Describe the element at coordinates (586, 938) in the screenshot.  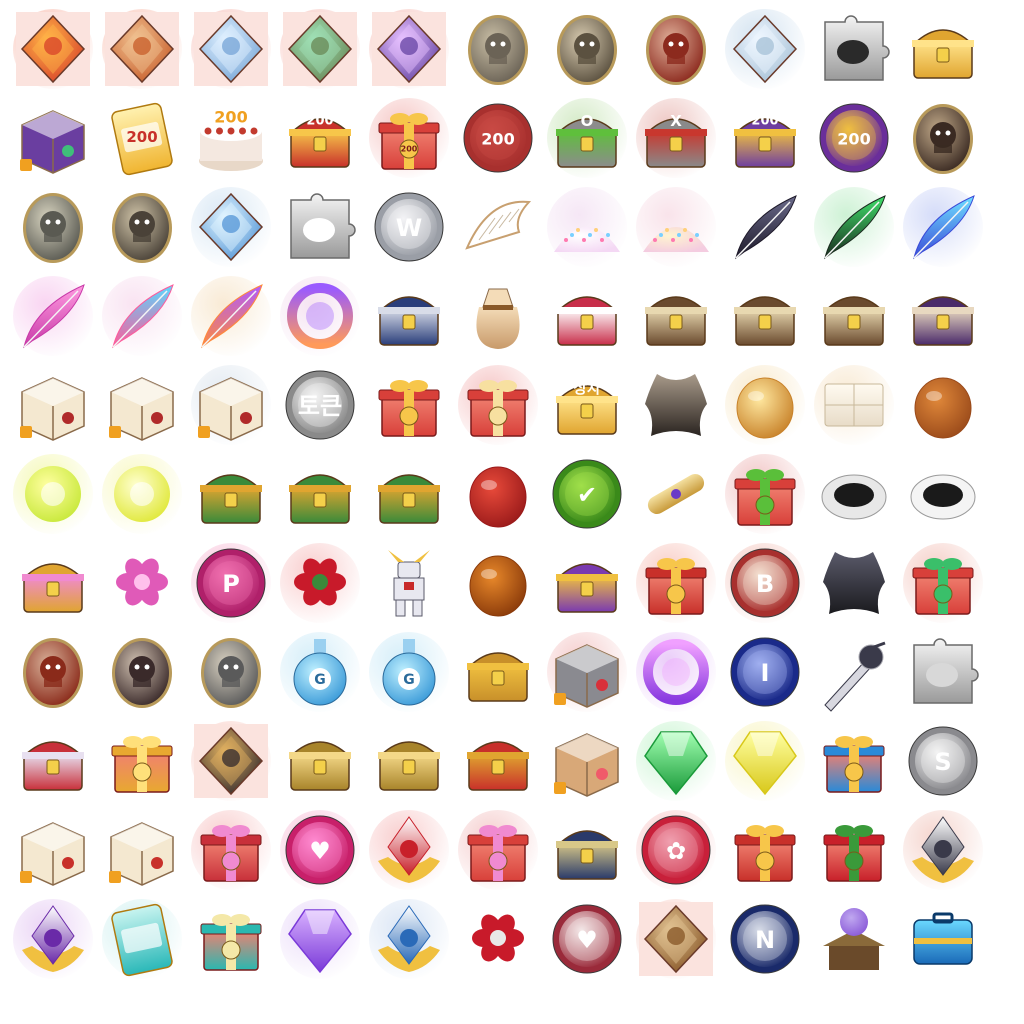
I see `item-slot: ♥` at that location.